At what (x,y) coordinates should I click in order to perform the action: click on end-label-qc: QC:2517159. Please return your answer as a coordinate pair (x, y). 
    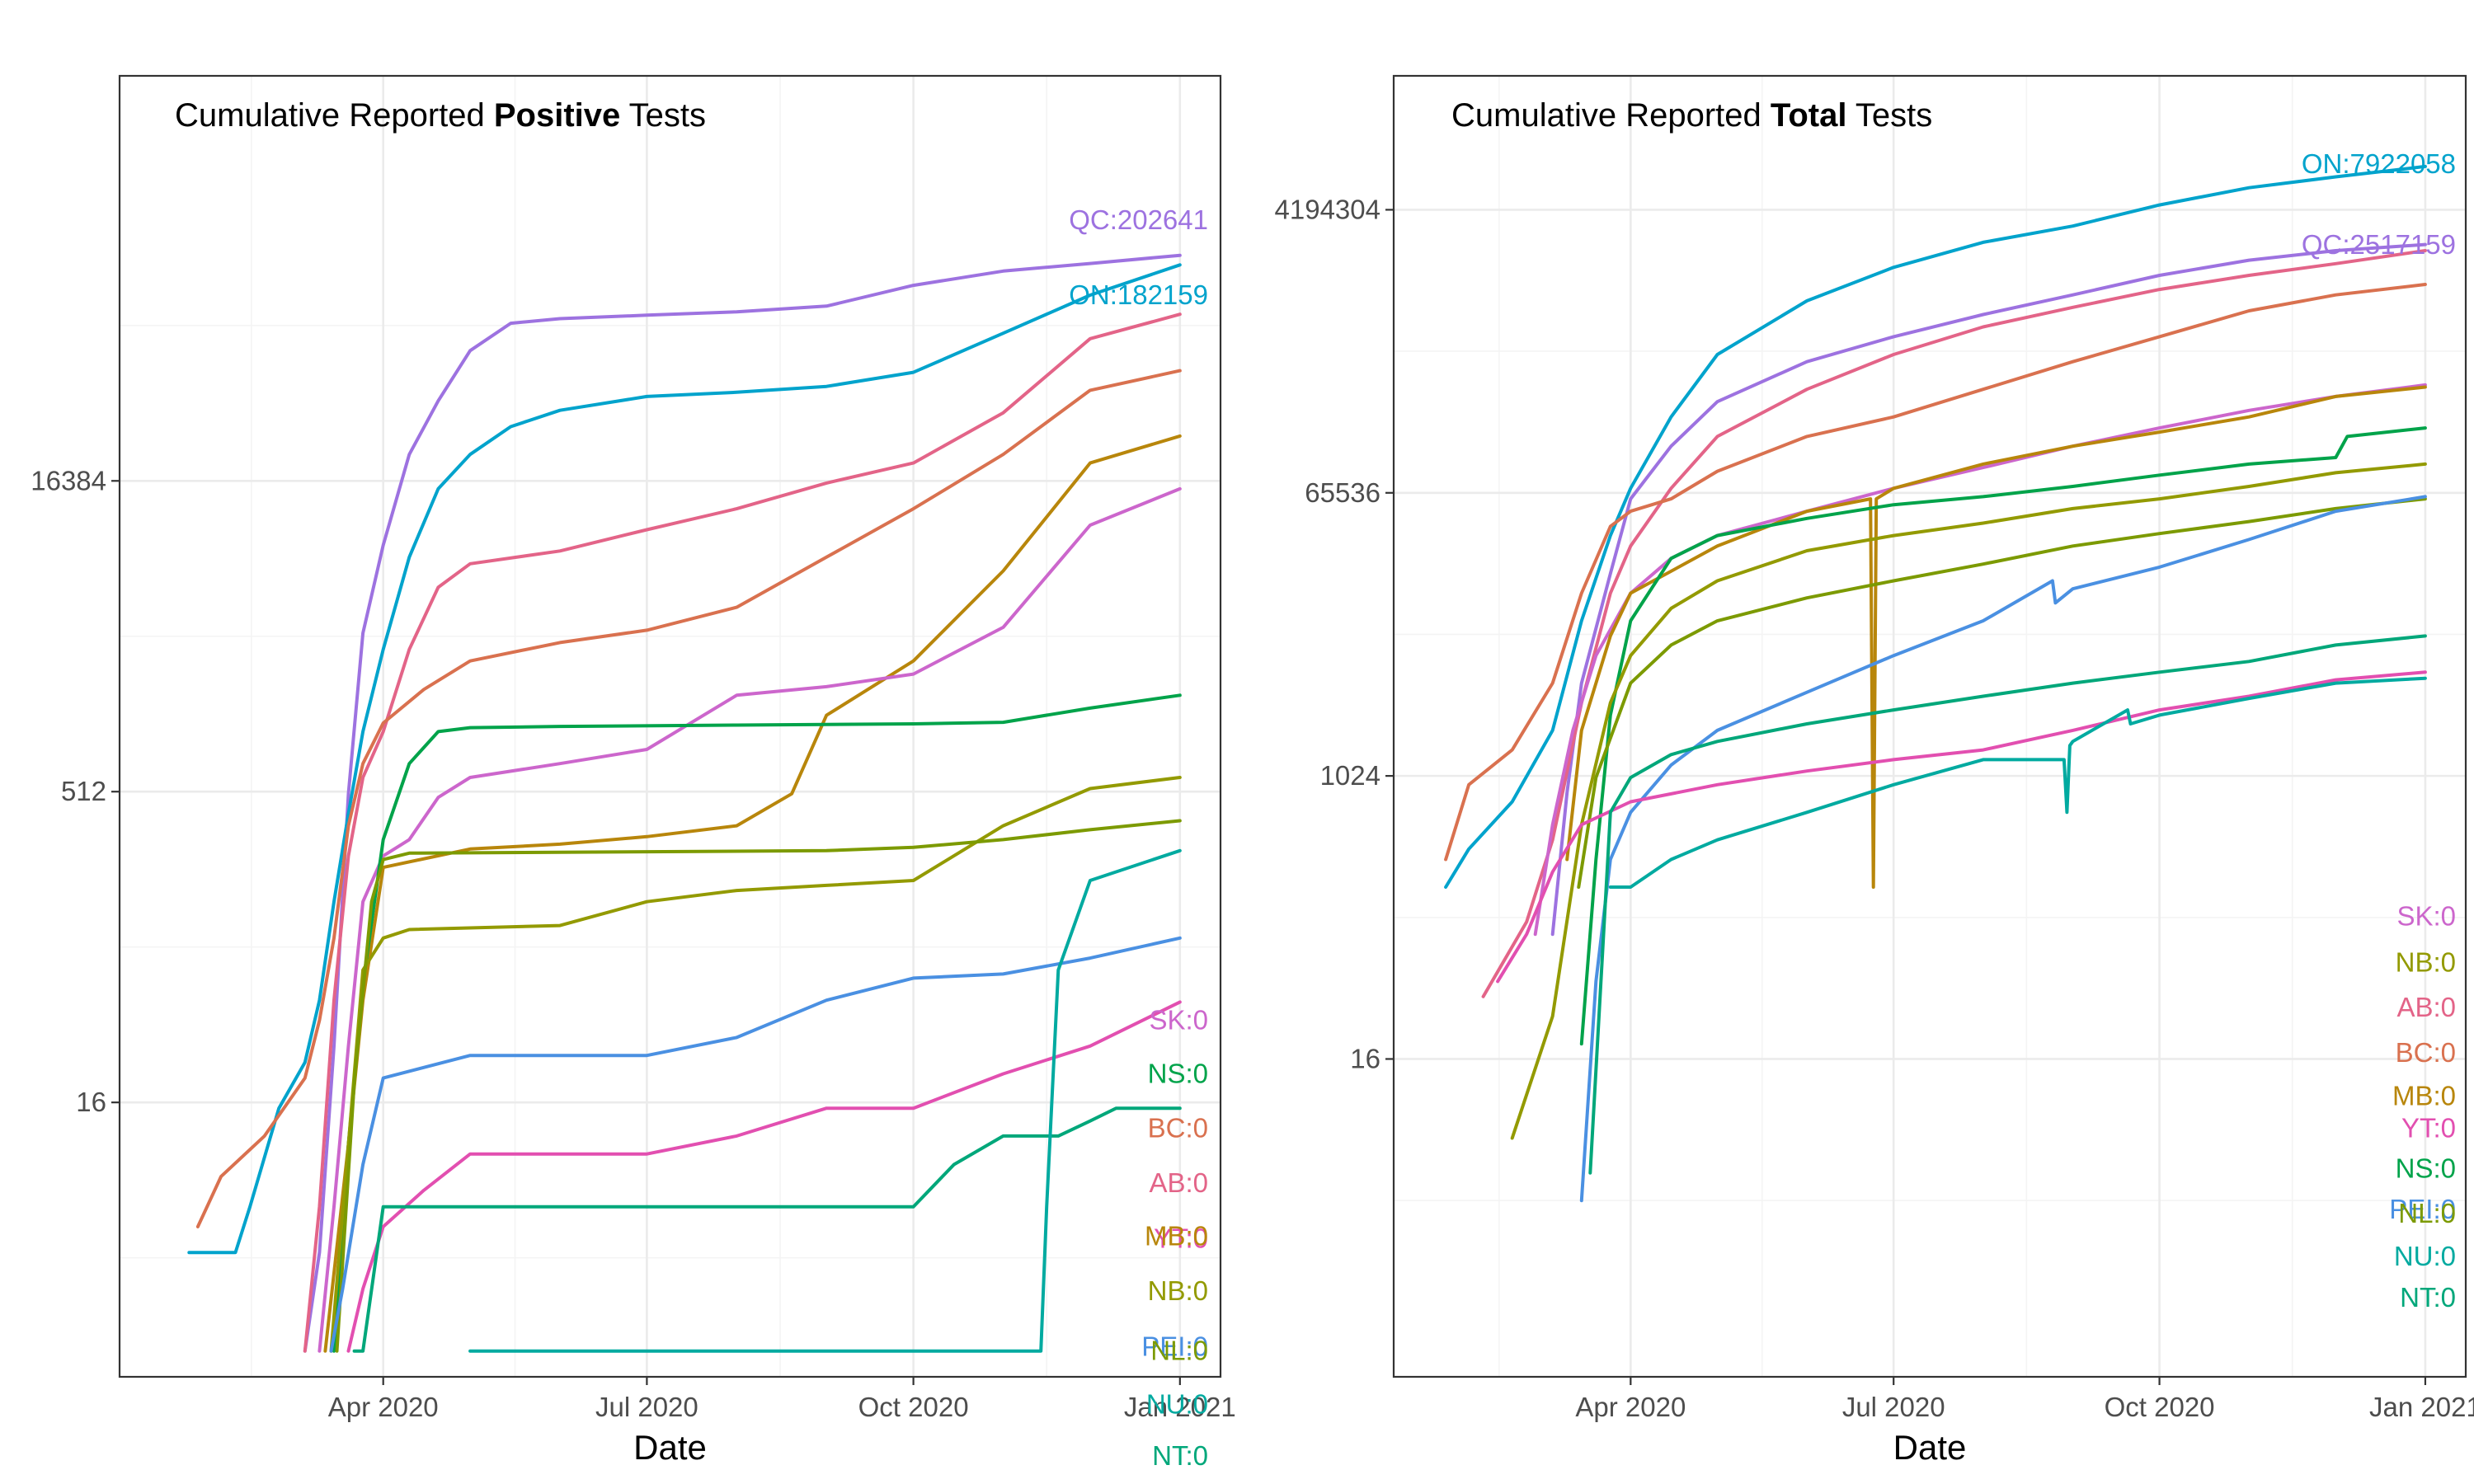
    Looking at the image, I should click on (2379, 244).